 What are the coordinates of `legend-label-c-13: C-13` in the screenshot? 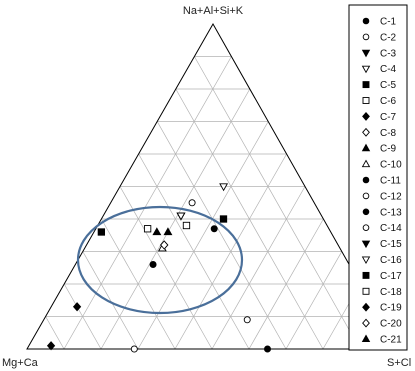 It's located at (391, 212).